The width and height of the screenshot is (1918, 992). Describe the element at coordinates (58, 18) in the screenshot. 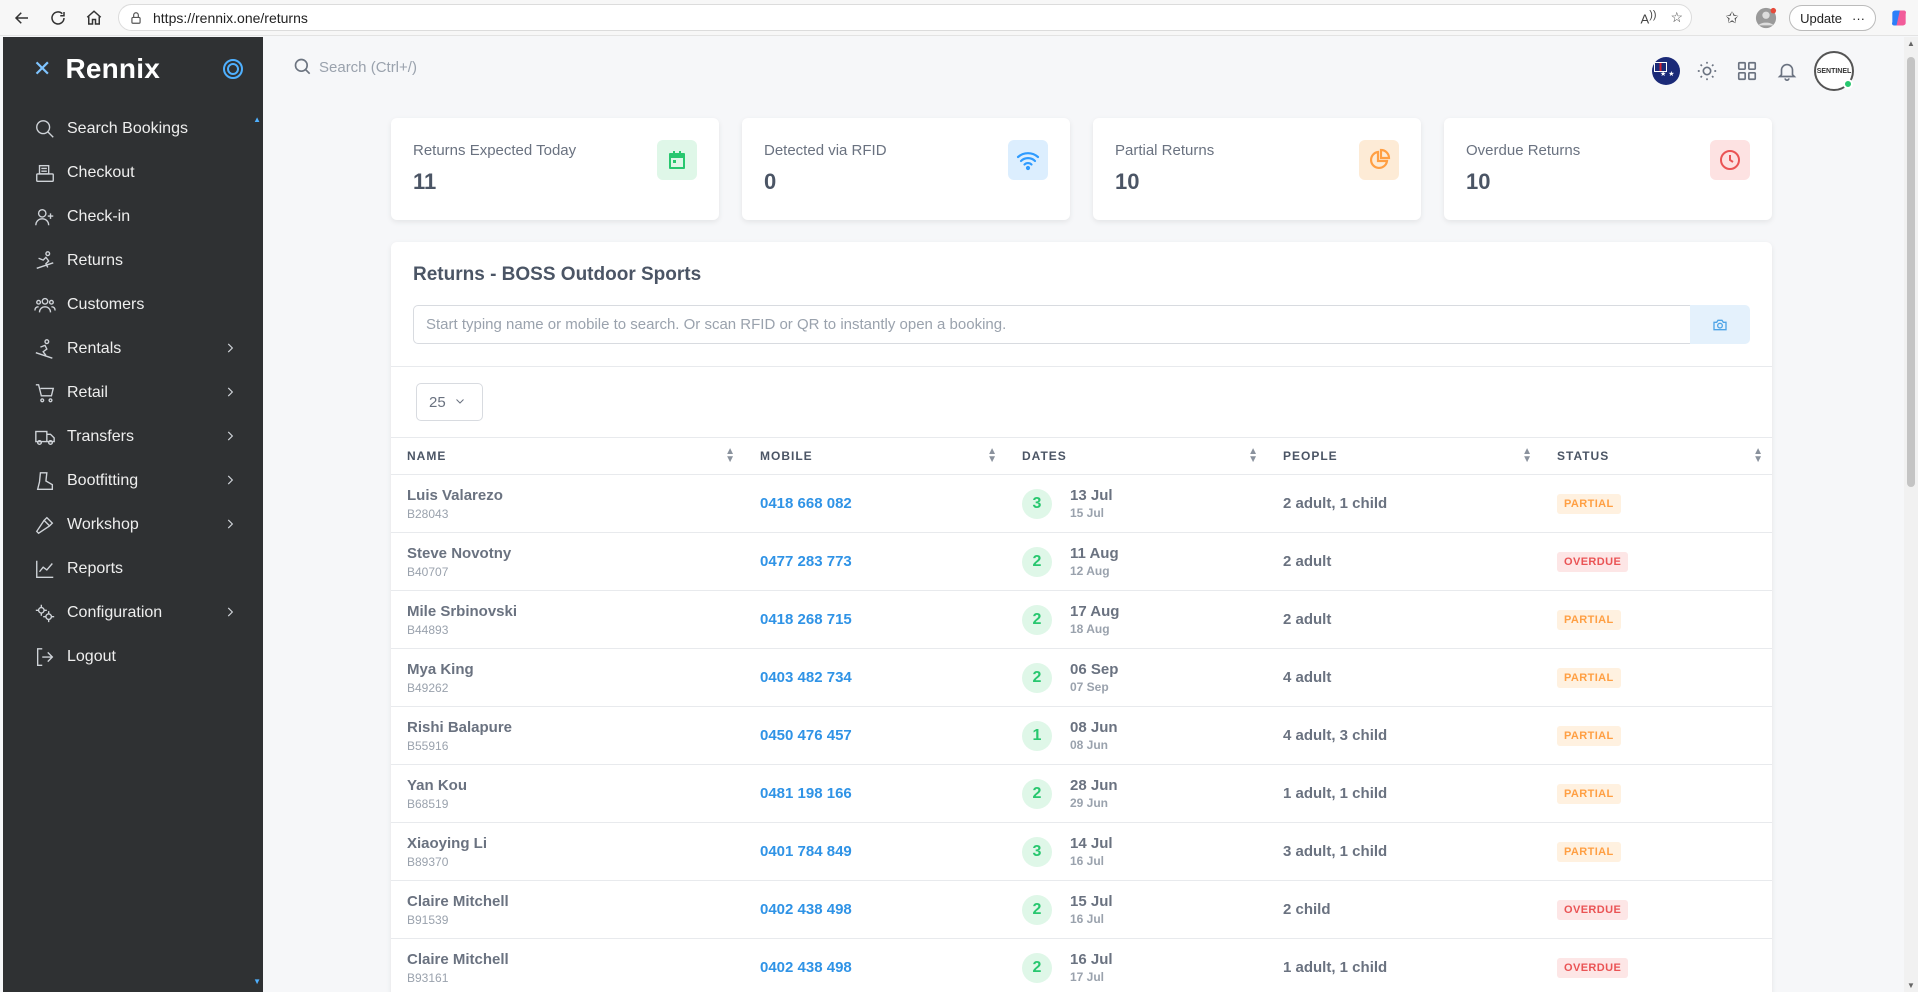

I see `refresh-icon` at that location.